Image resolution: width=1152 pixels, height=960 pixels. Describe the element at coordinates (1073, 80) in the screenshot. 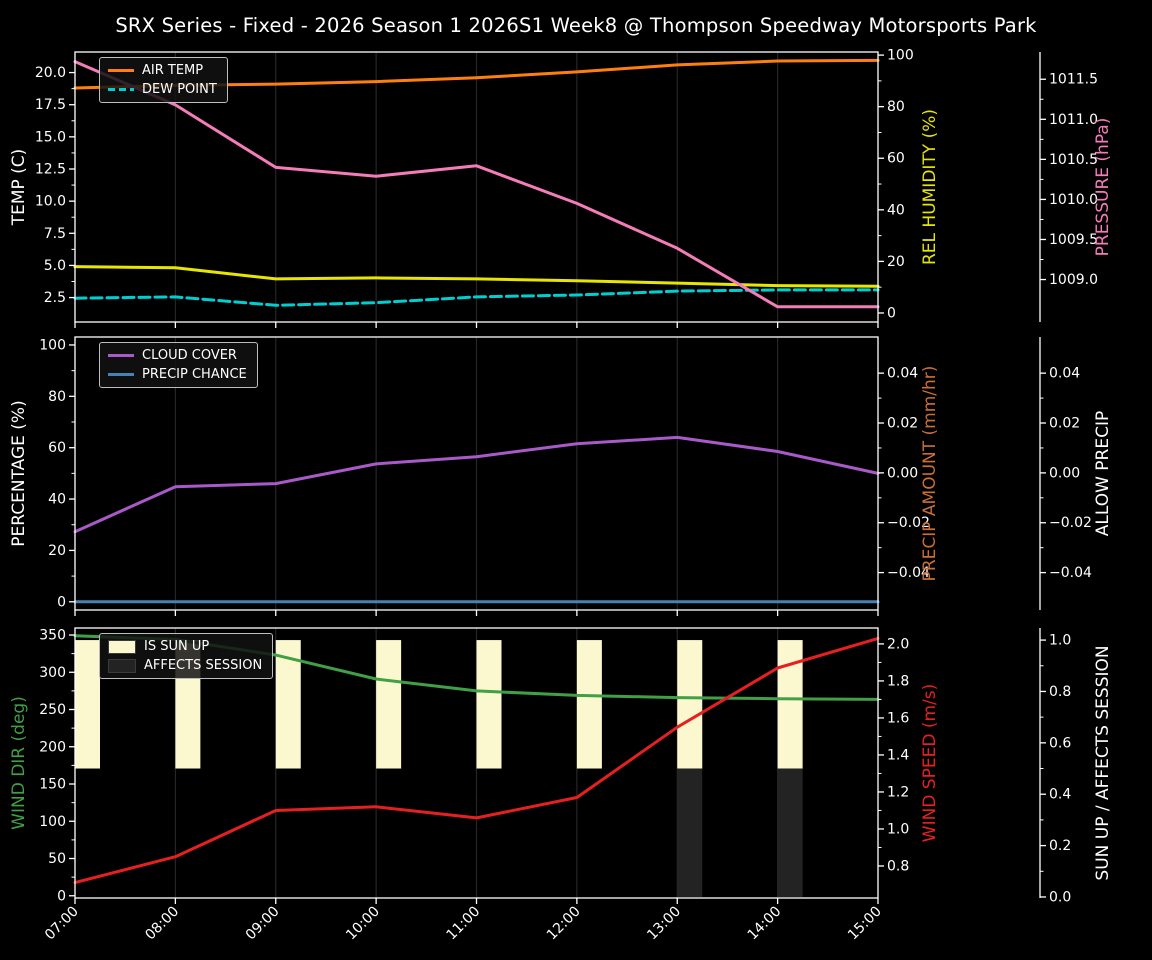

I see `y-tick-label: 1011.5` at that location.